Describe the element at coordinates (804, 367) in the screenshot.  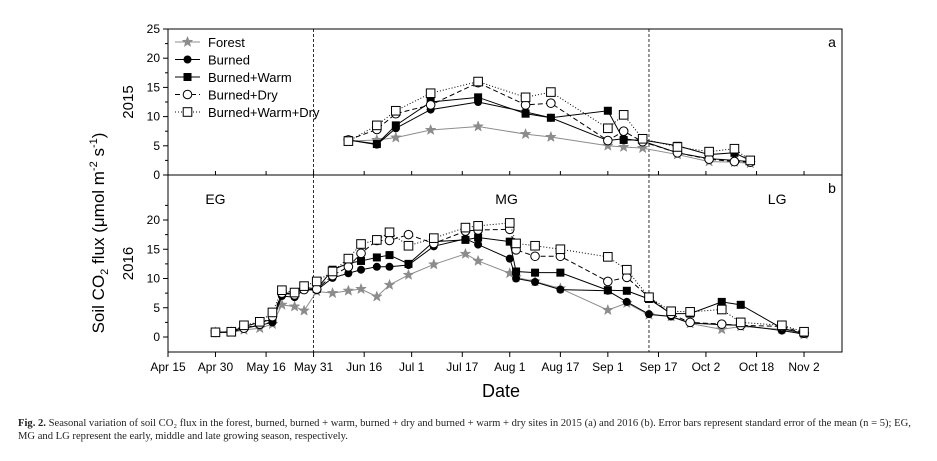
I see `x-tick-label: Nov 2` at that location.